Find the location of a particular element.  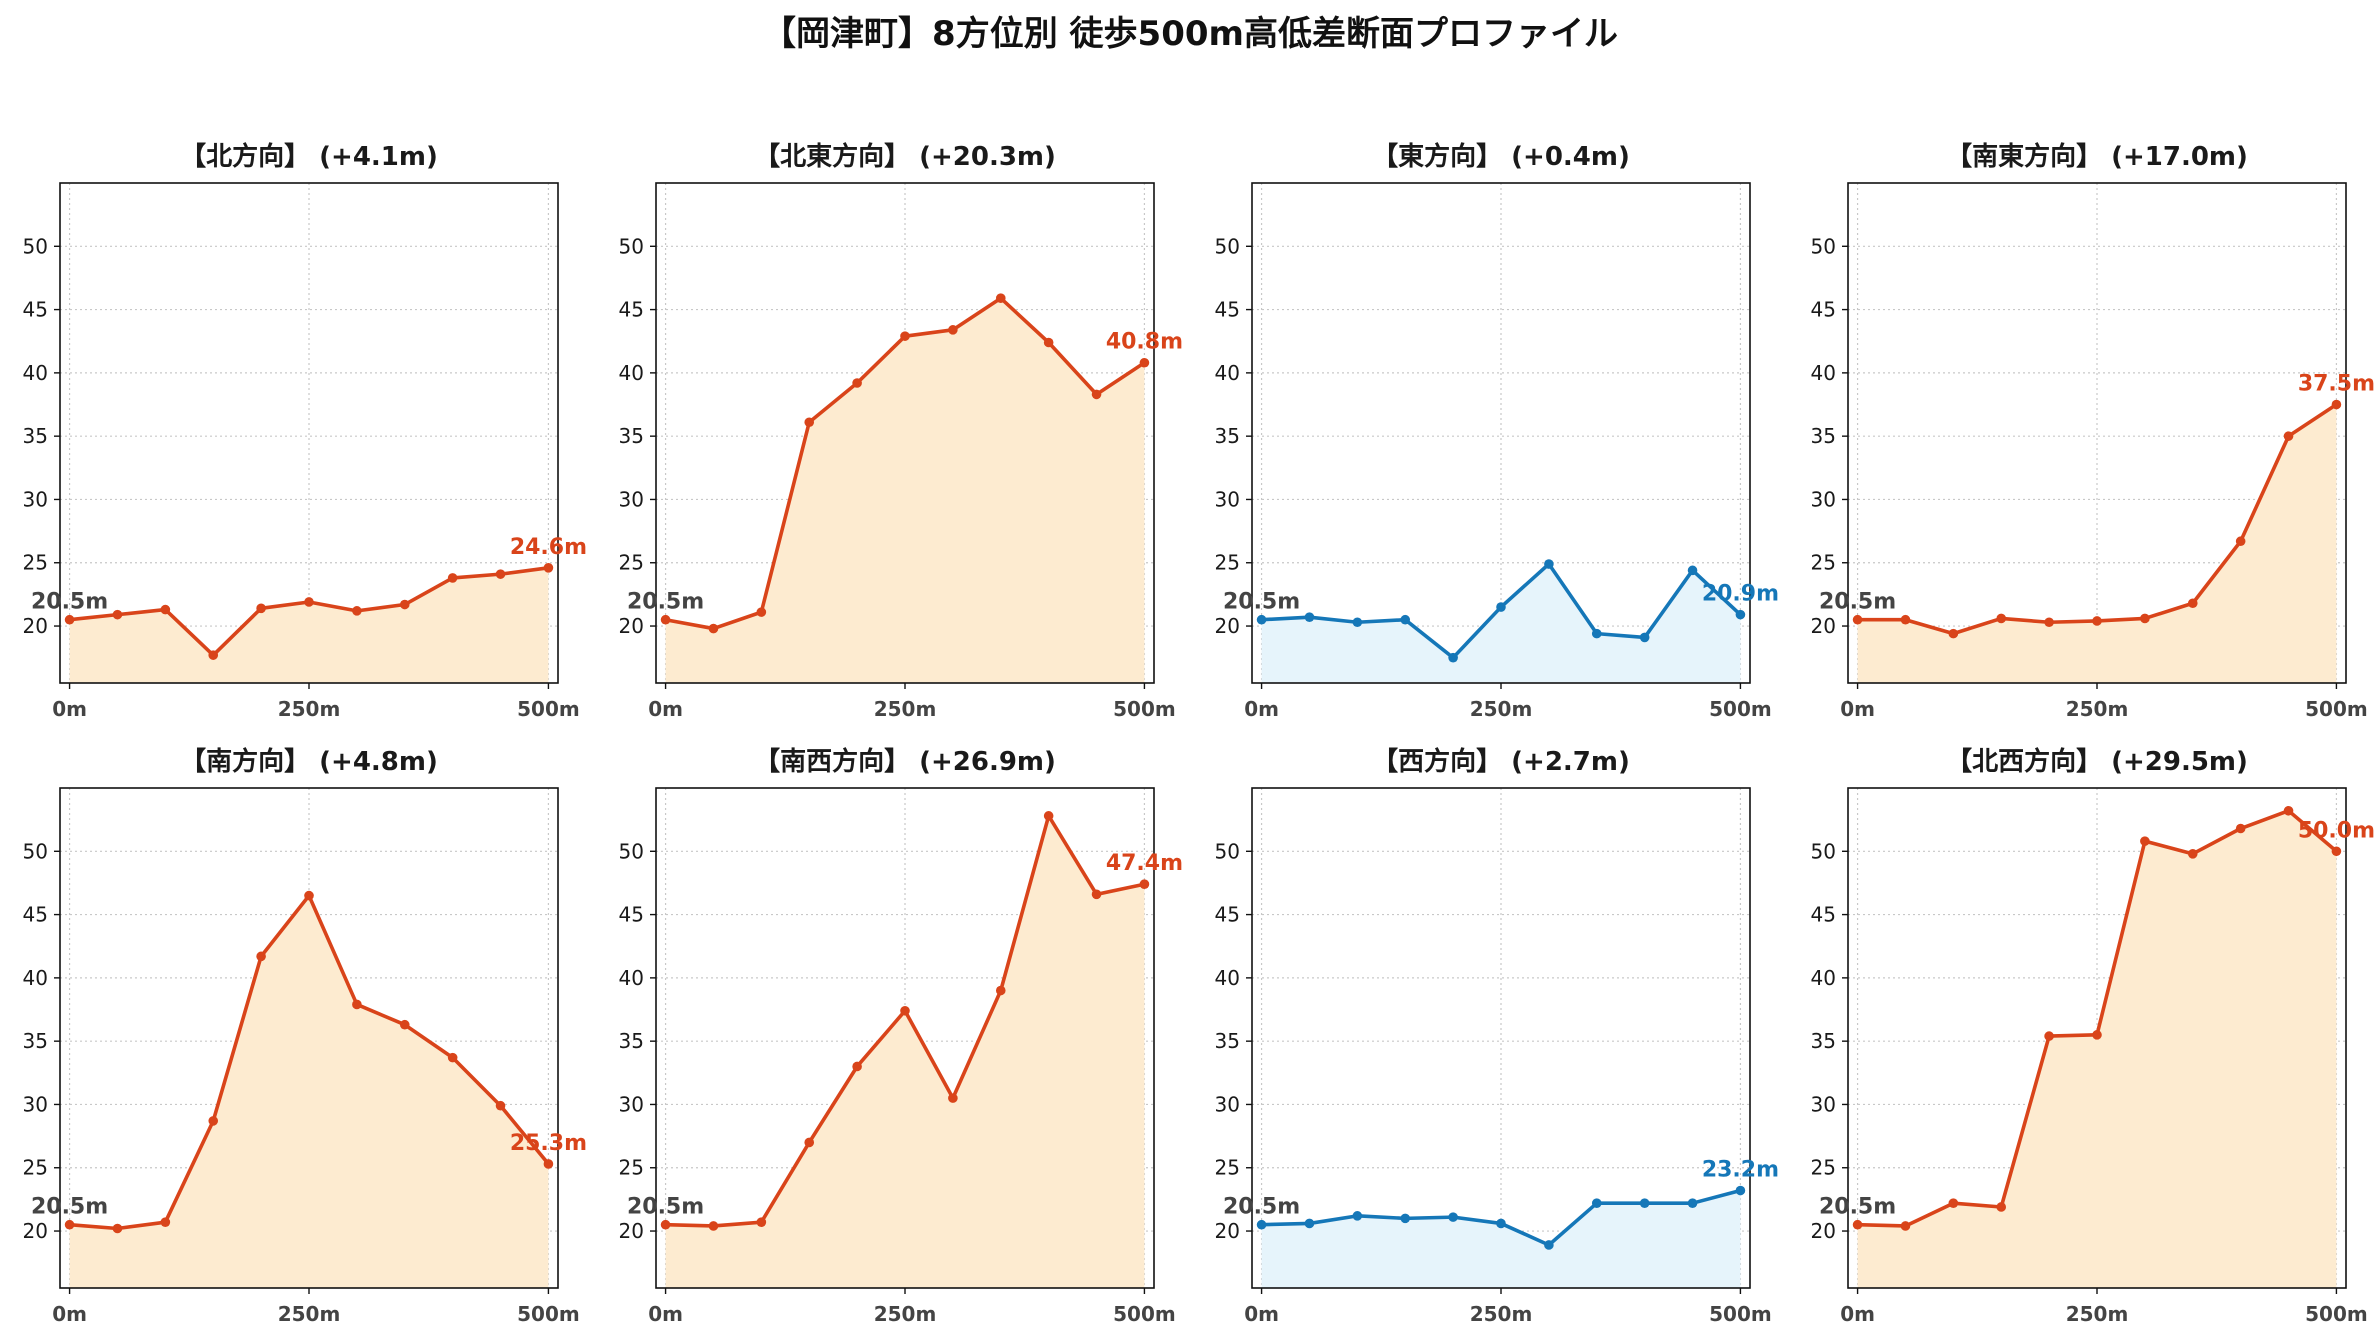

subplot-title: 【南西方向】 (+26.9m) is located at coordinates (905, 761).